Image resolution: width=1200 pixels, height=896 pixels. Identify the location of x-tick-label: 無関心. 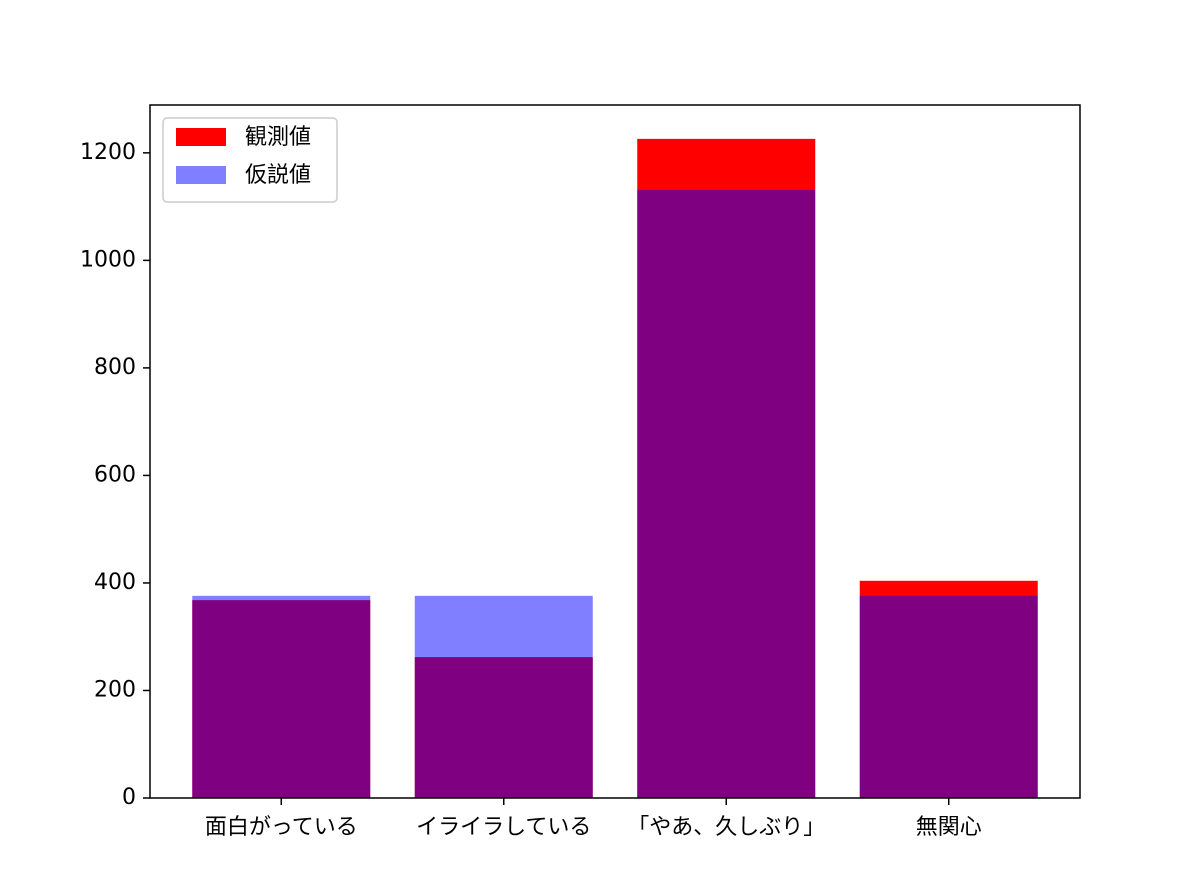
(949, 827).